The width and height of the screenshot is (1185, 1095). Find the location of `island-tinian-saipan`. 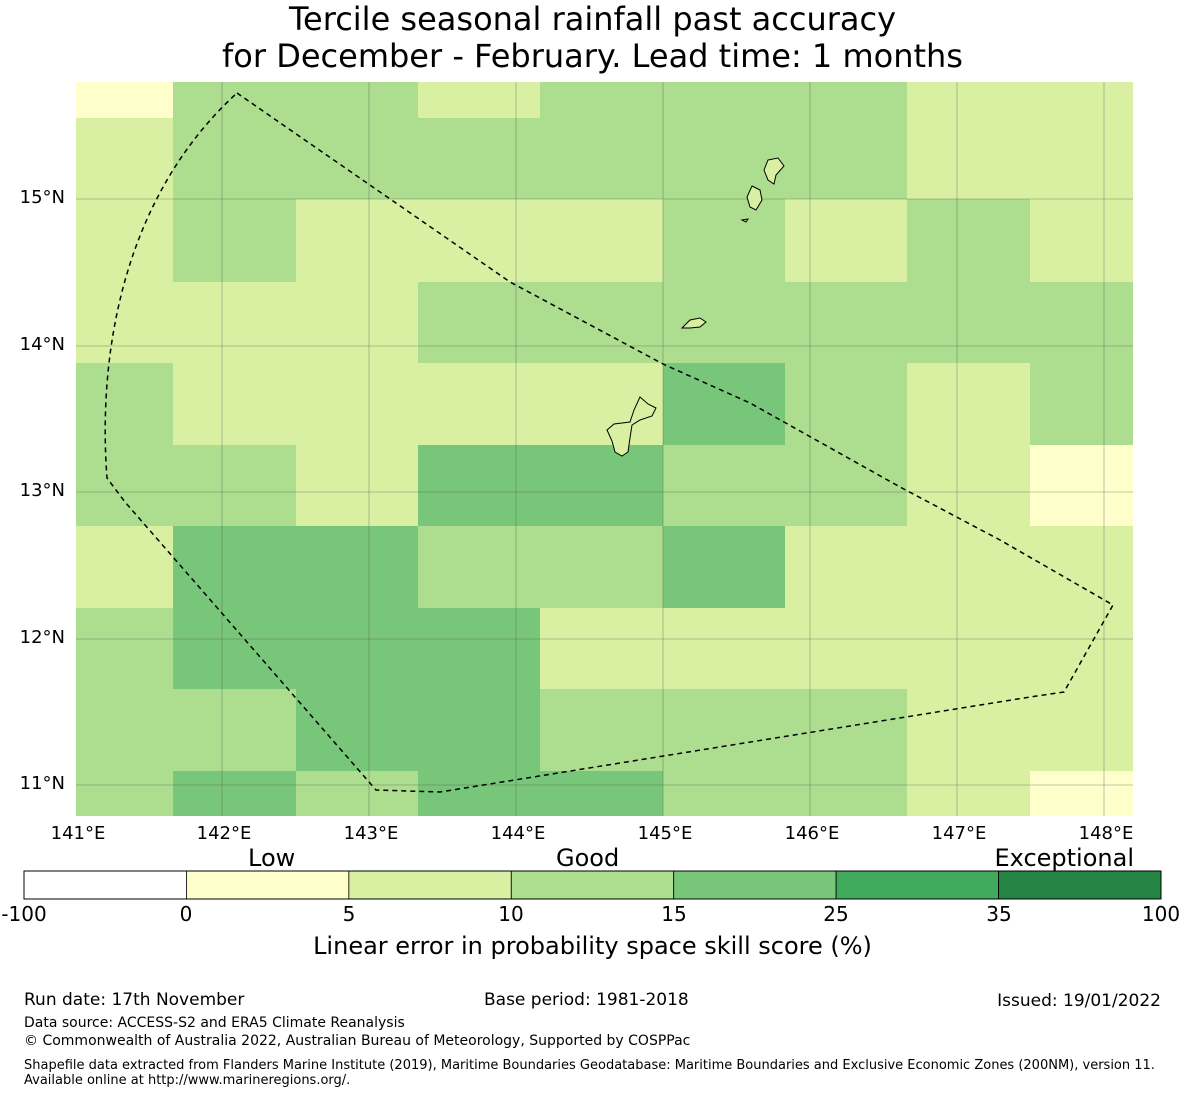

island-tinian-saipan is located at coordinates (754, 198).